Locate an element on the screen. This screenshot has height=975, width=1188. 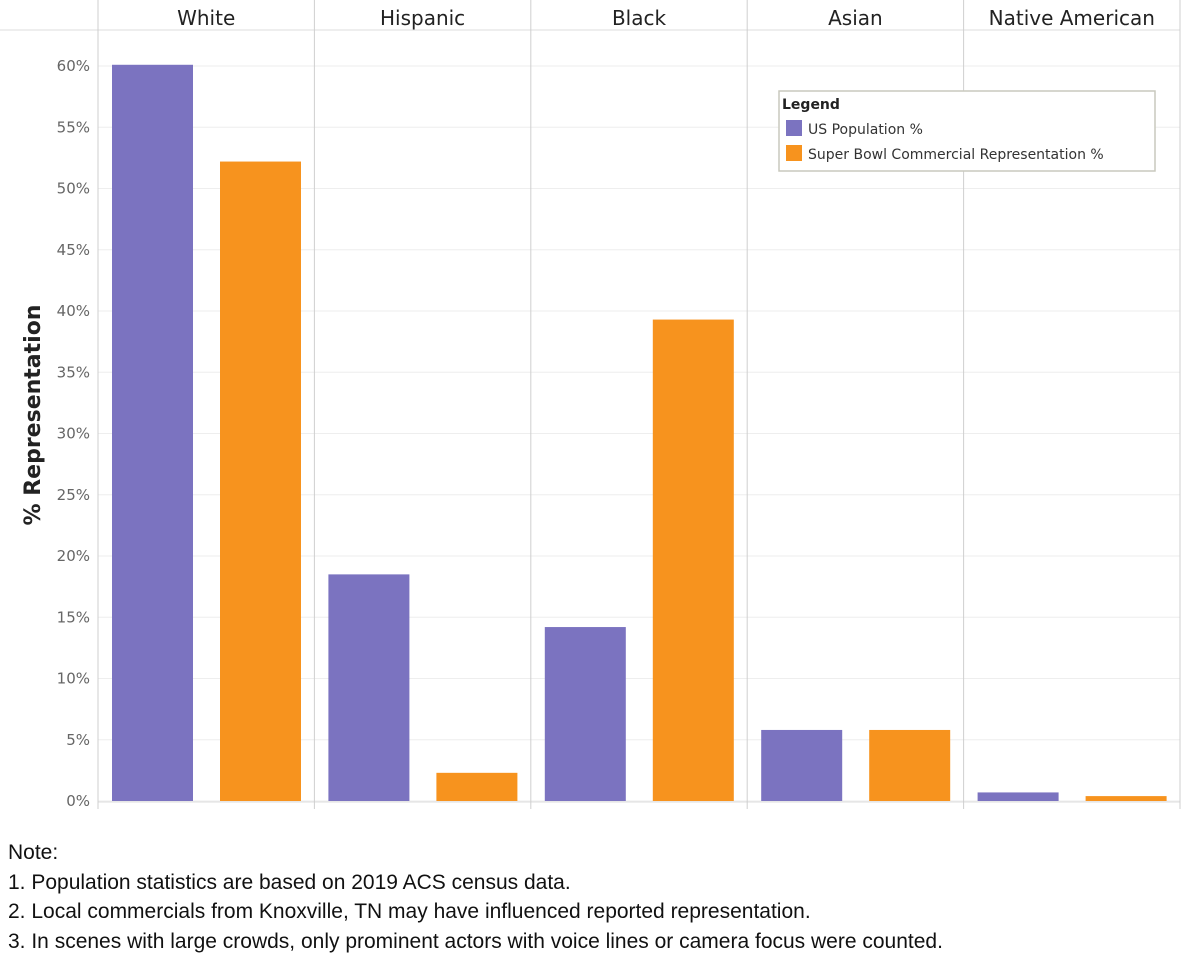
category-labels: White Hispanic Black Asian Native American is located at coordinates (666, 18).